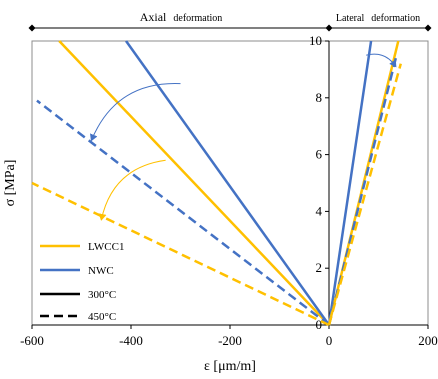 This screenshot has width=438, height=379. Describe the element at coordinates (102, 295) in the screenshot. I see `legend-label-300c: 300°C` at that location.